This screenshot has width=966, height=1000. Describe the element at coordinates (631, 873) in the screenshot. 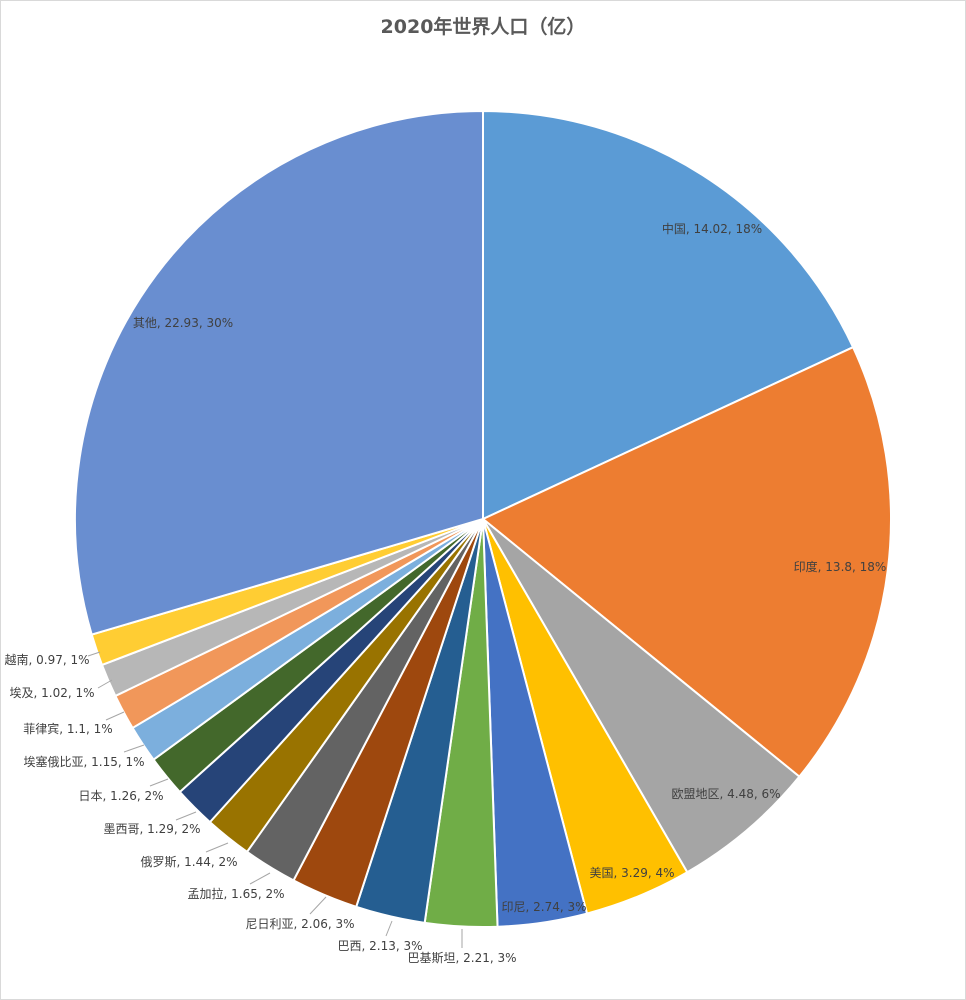

I see `slice-label: 美国, 3.29, 4%` at that location.